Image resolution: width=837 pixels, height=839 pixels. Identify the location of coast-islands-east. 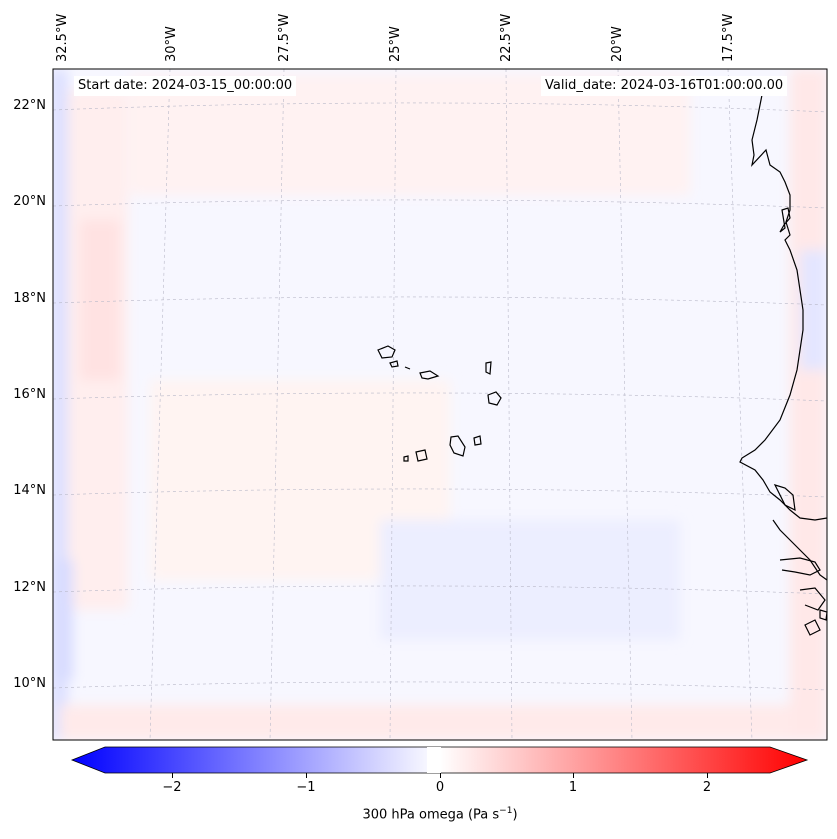
(816, 622).